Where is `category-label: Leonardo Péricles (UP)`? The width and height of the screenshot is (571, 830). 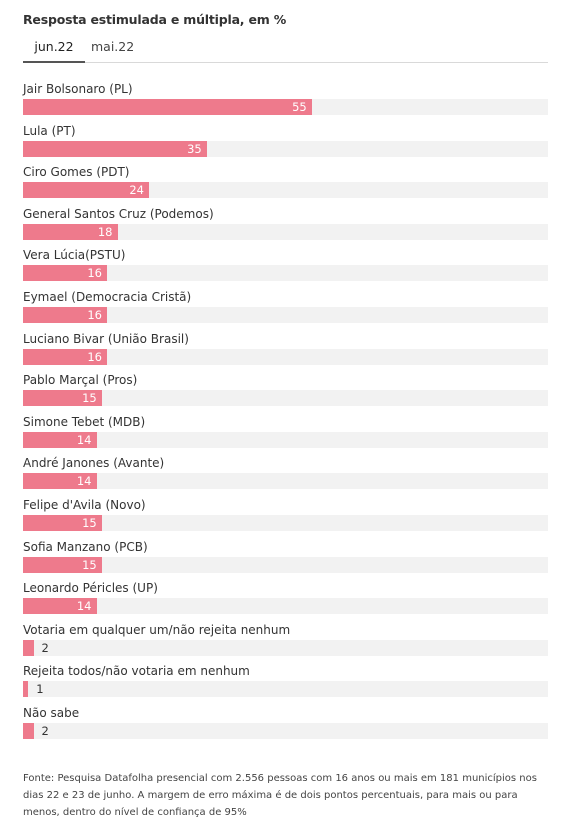
category-label: Leonardo Péricles (UP) is located at coordinates (90, 588).